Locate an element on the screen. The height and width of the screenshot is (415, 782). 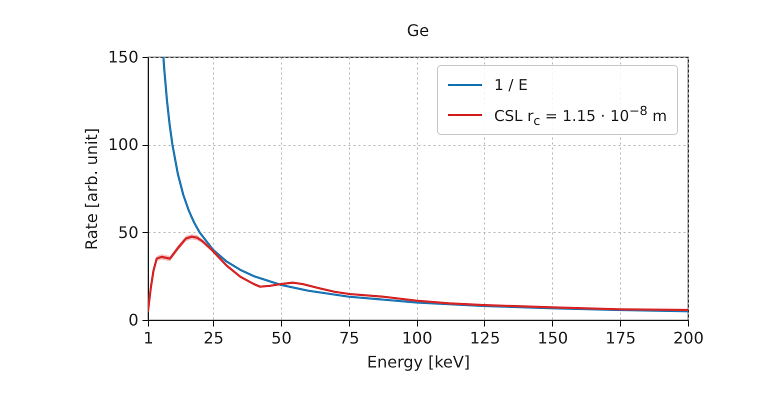
legend-label: CSL r$_{c}$ = 1.15 · 10$^{−8}$ m is located at coordinates (580, 115).